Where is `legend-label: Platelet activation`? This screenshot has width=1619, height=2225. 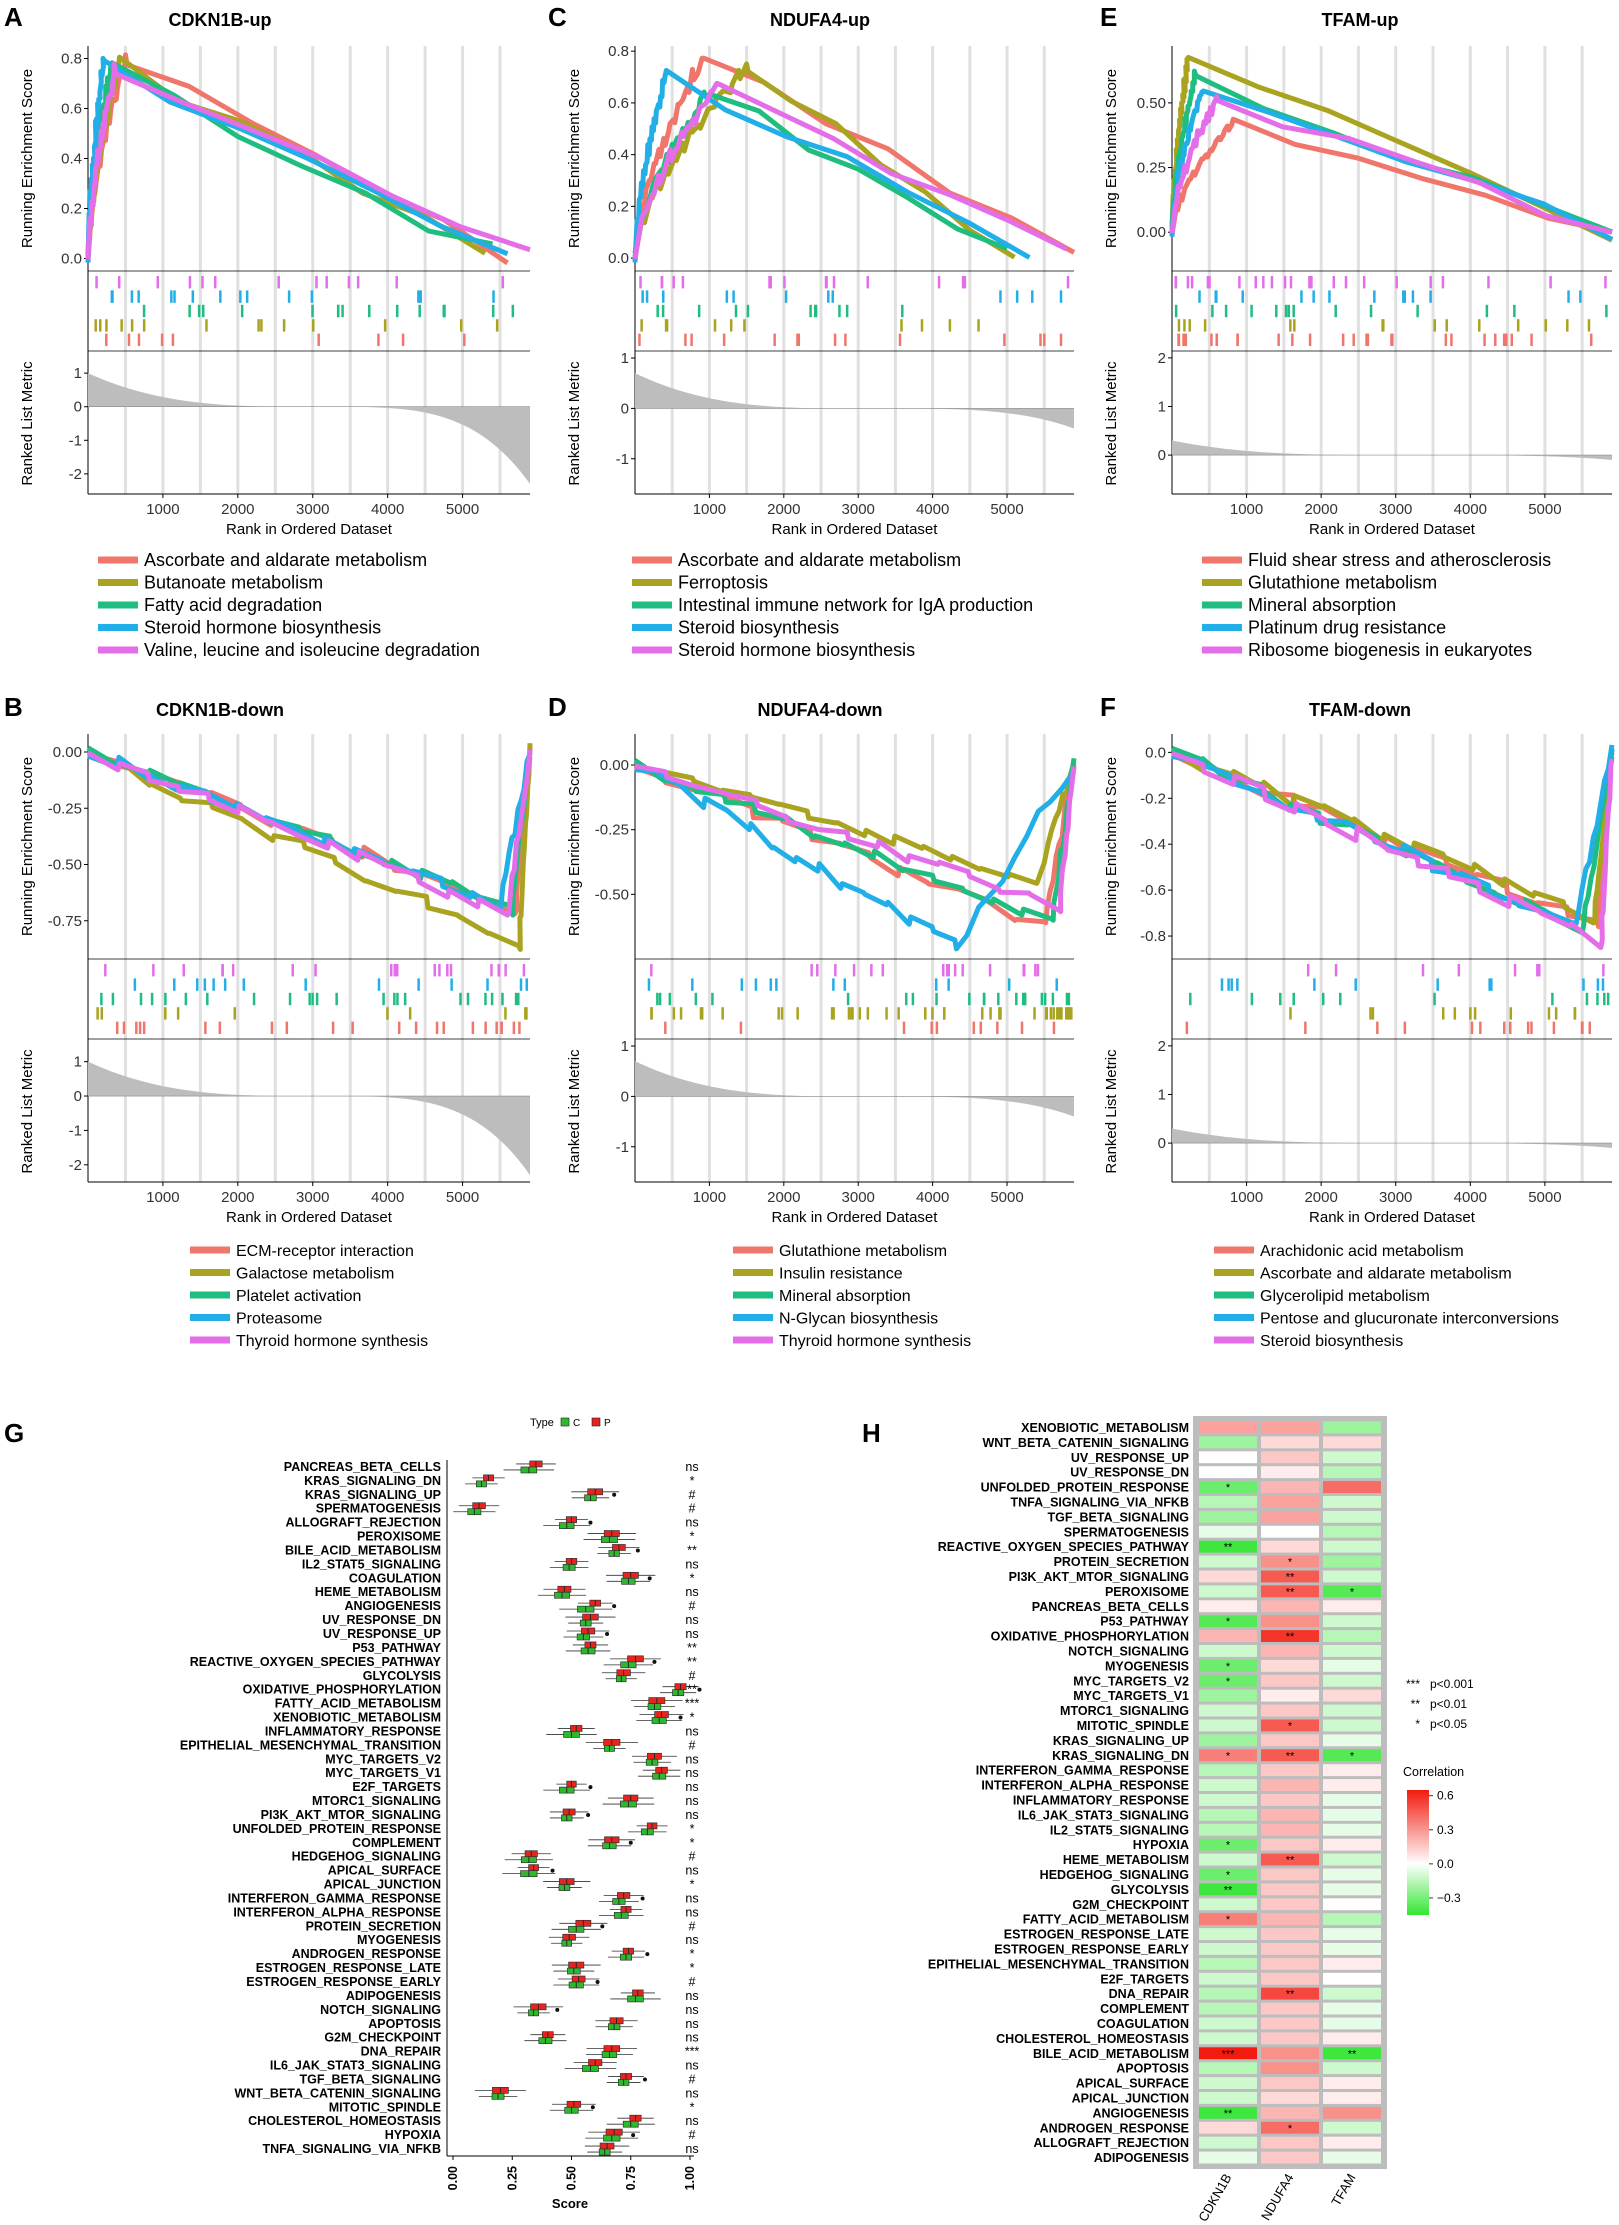 legend-label: Platelet activation is located at coordinates (298, 1296).